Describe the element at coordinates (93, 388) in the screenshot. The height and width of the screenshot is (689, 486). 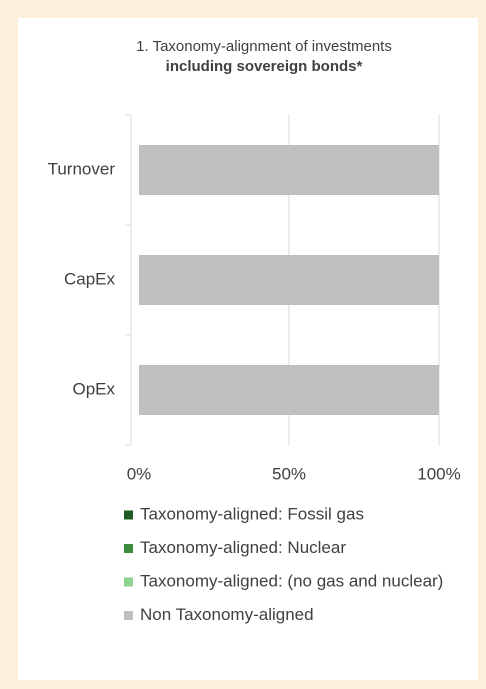
I see `y-tick-label: OpEx` at that location.